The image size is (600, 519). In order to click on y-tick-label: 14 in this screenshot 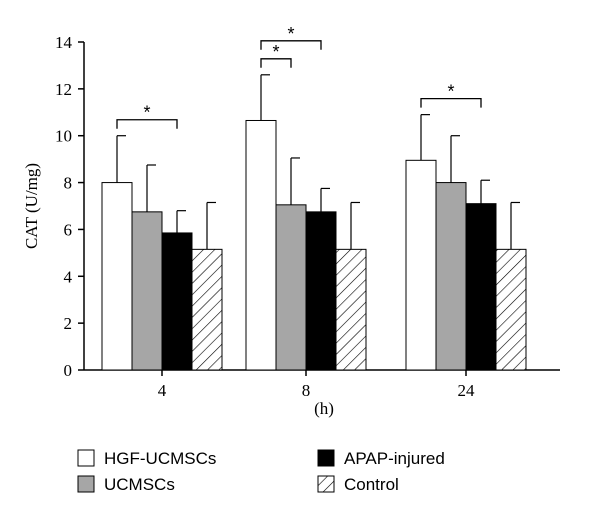, I will do `click(64, 42)`.